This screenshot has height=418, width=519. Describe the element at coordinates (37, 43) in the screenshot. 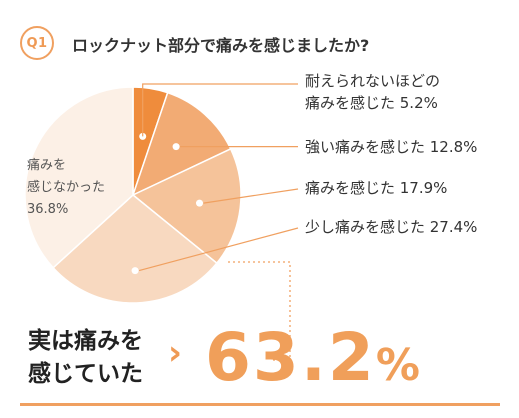

I see `question-number-badge: Q1` at that location.